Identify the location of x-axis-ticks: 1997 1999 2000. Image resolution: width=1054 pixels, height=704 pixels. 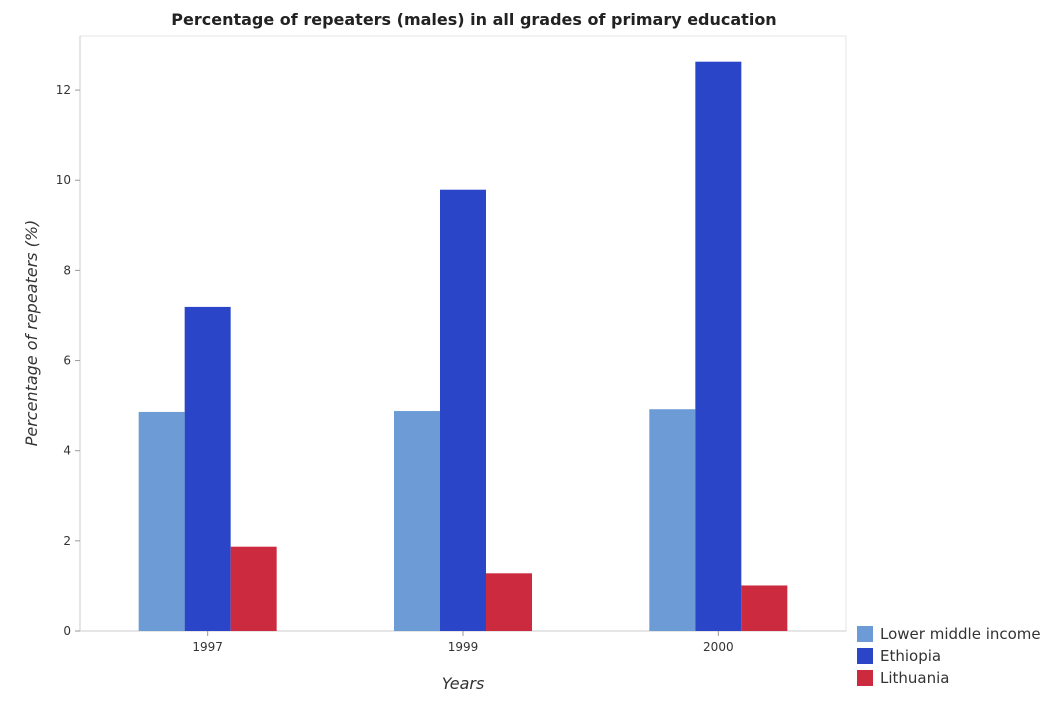
(463, 642).